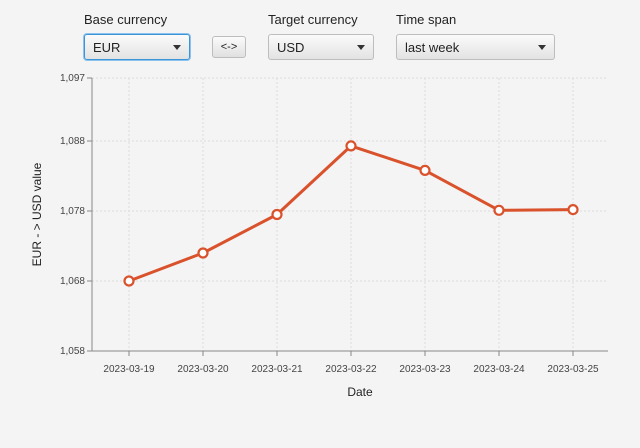 The height and width of the screenshot is (448, 640). I want to click on base-currency-label: Base currency, so click(126, 19).